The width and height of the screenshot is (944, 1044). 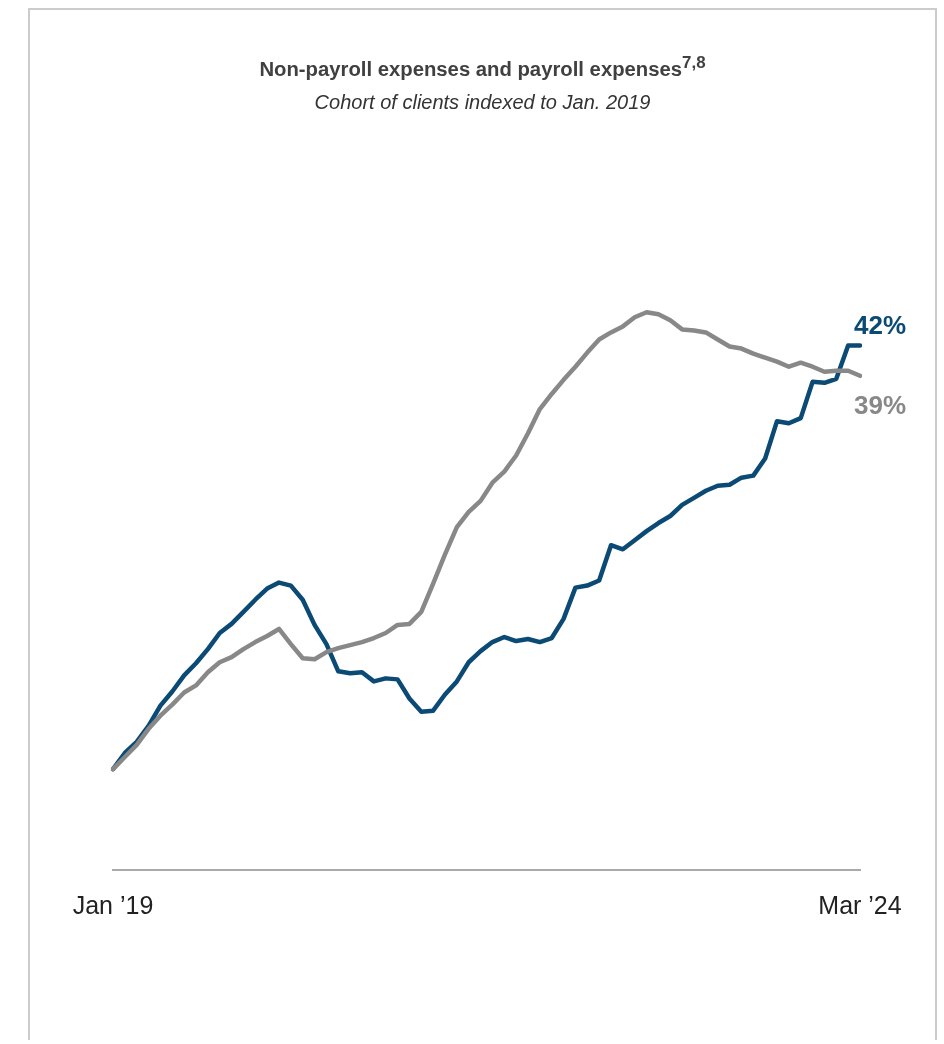 What do you see at coordinates (113, 904) in the screenshot?
I see `x-tick-label: Jan ’19` at bounding box center [113, 904].